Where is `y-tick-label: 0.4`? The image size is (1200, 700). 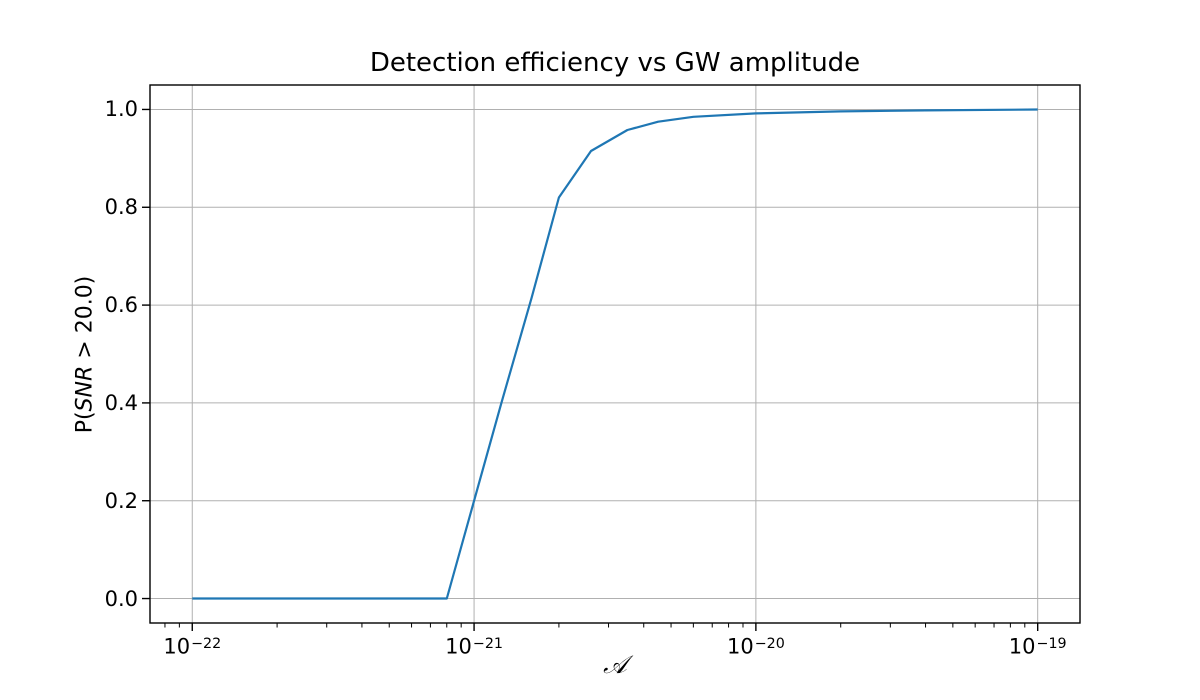 y-tick-label: 0.4 is located at coordinates (121, 402).